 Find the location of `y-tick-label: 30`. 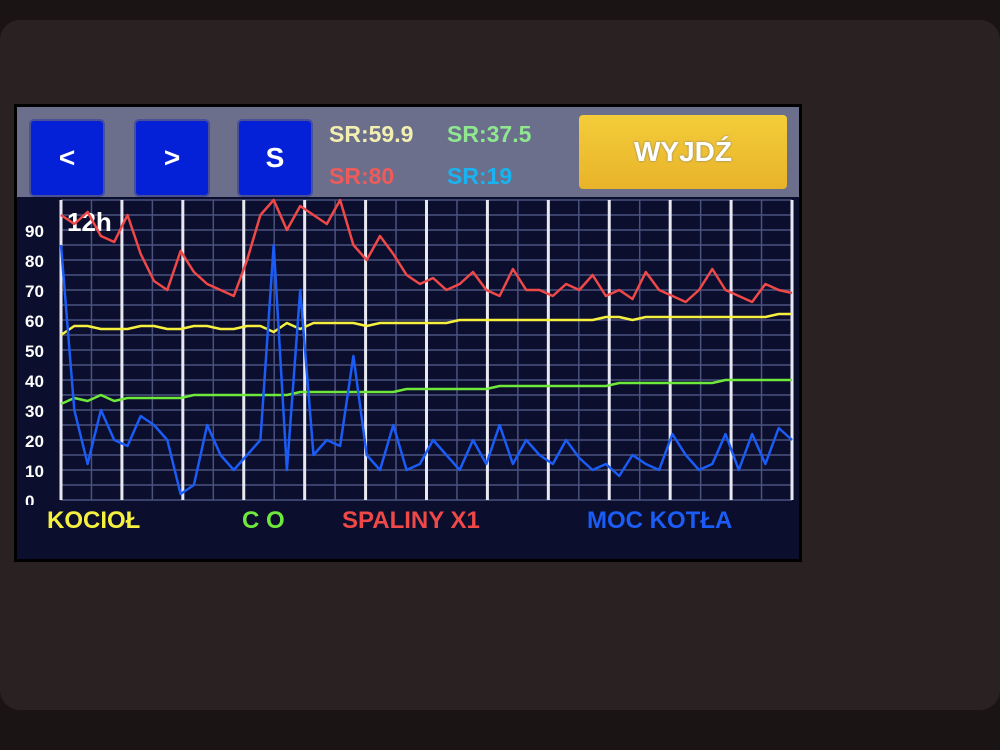

y-tick-label: 30 is located at coordinates (34, 411).